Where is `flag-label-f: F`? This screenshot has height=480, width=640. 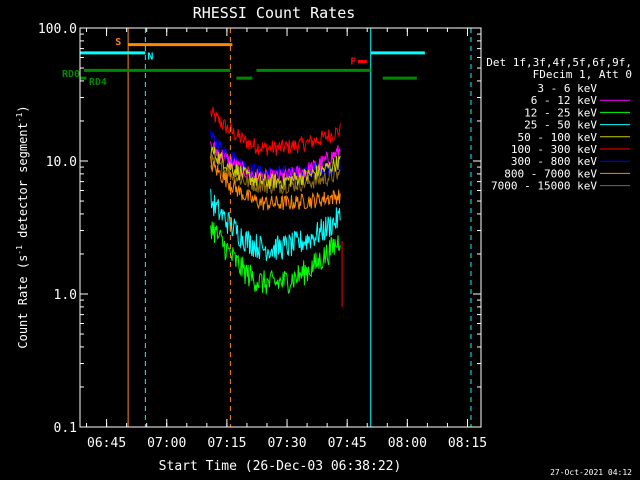 flag-label-f: F is located at coordinates (353, 61).